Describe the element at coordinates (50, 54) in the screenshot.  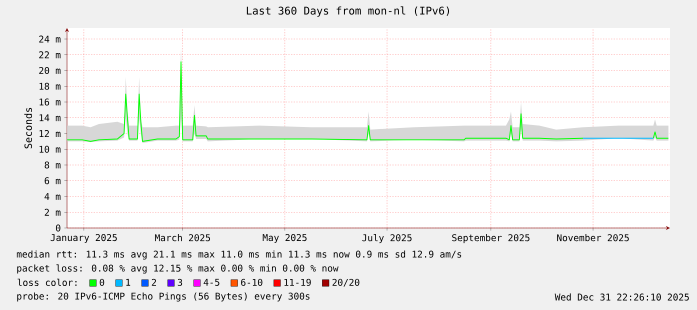
I see `y-tick-label: 22 m` at that location.